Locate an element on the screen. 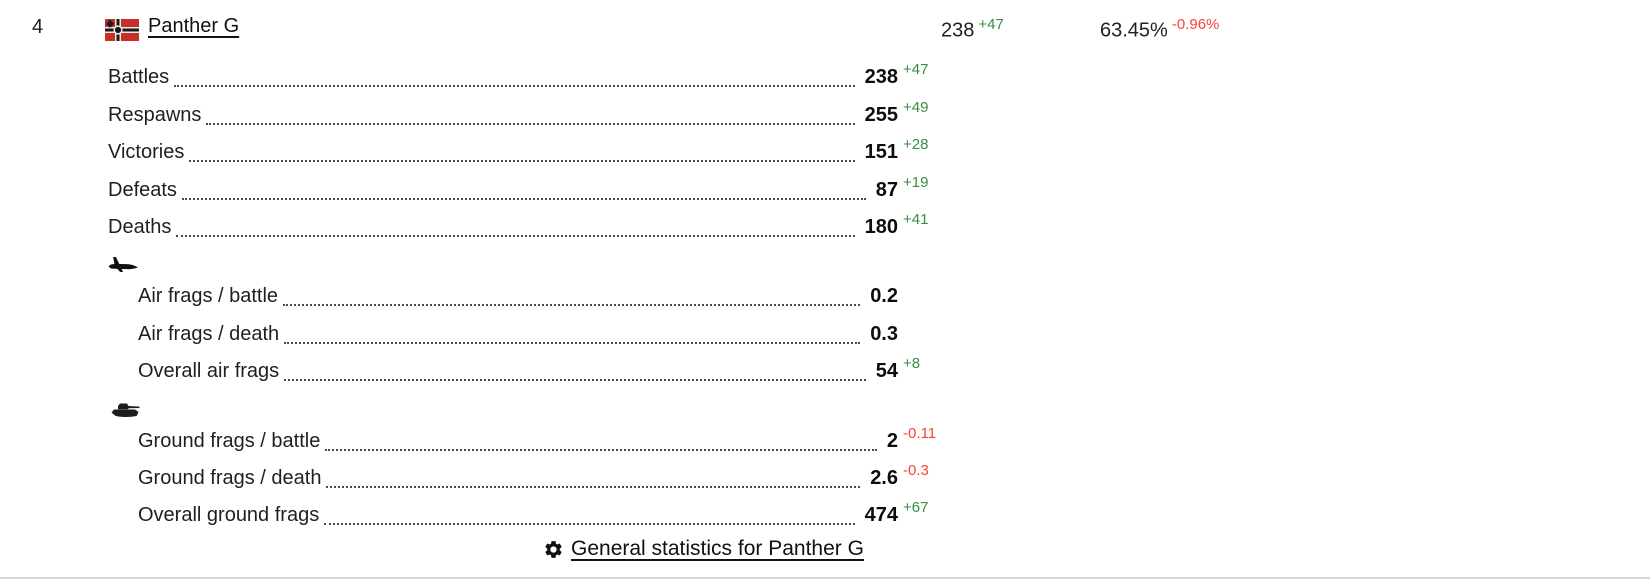  stat-row-ground-frags-death: Ground frags / death 2.6 -0.3 is located at coordinates (527, 476).